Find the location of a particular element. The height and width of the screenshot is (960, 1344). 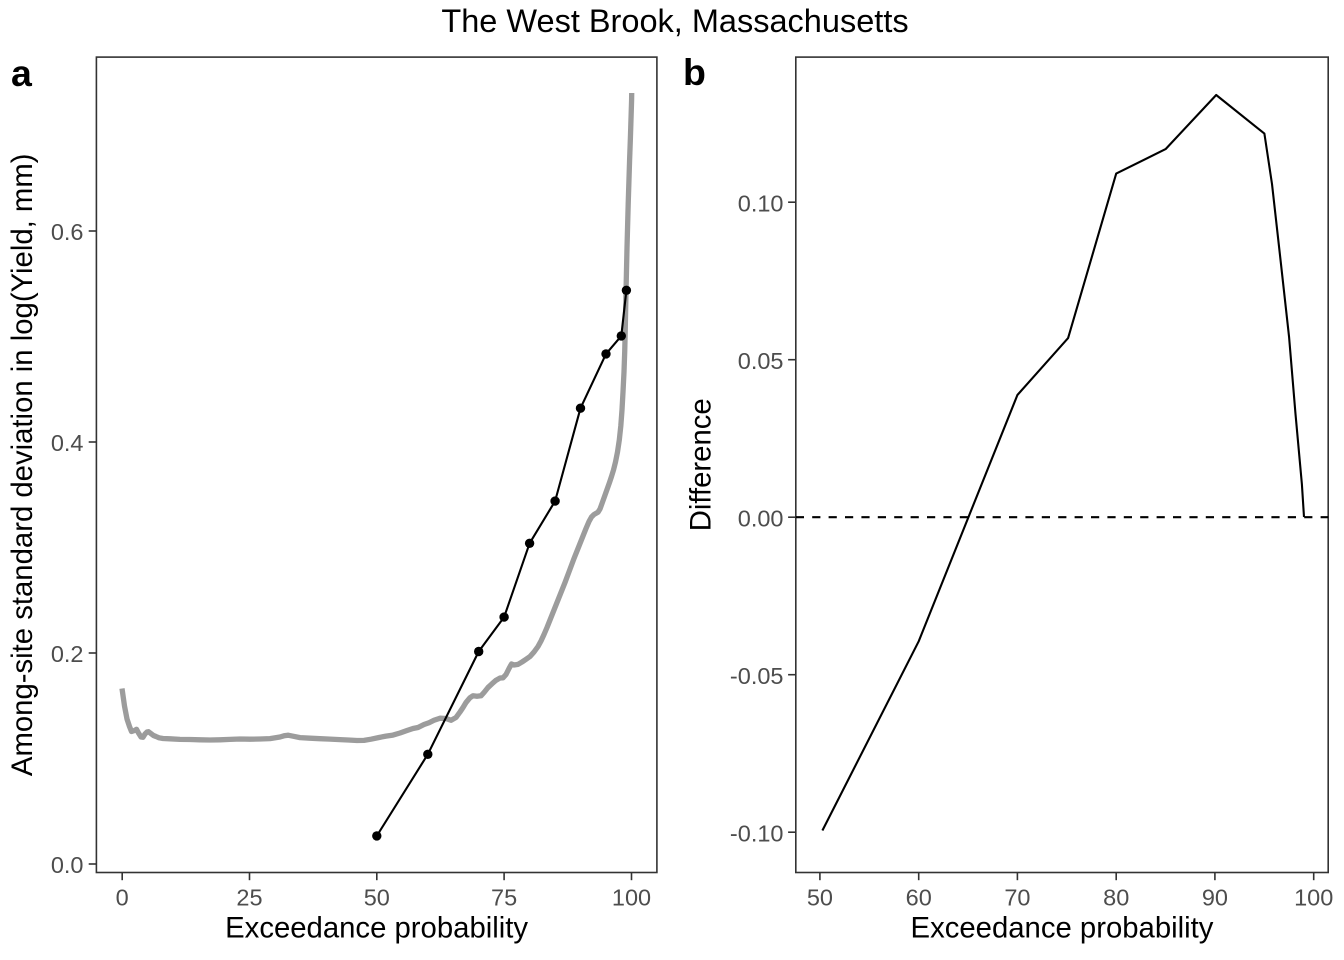

svg-text: 0.00 is located at coordinates (761, 518).